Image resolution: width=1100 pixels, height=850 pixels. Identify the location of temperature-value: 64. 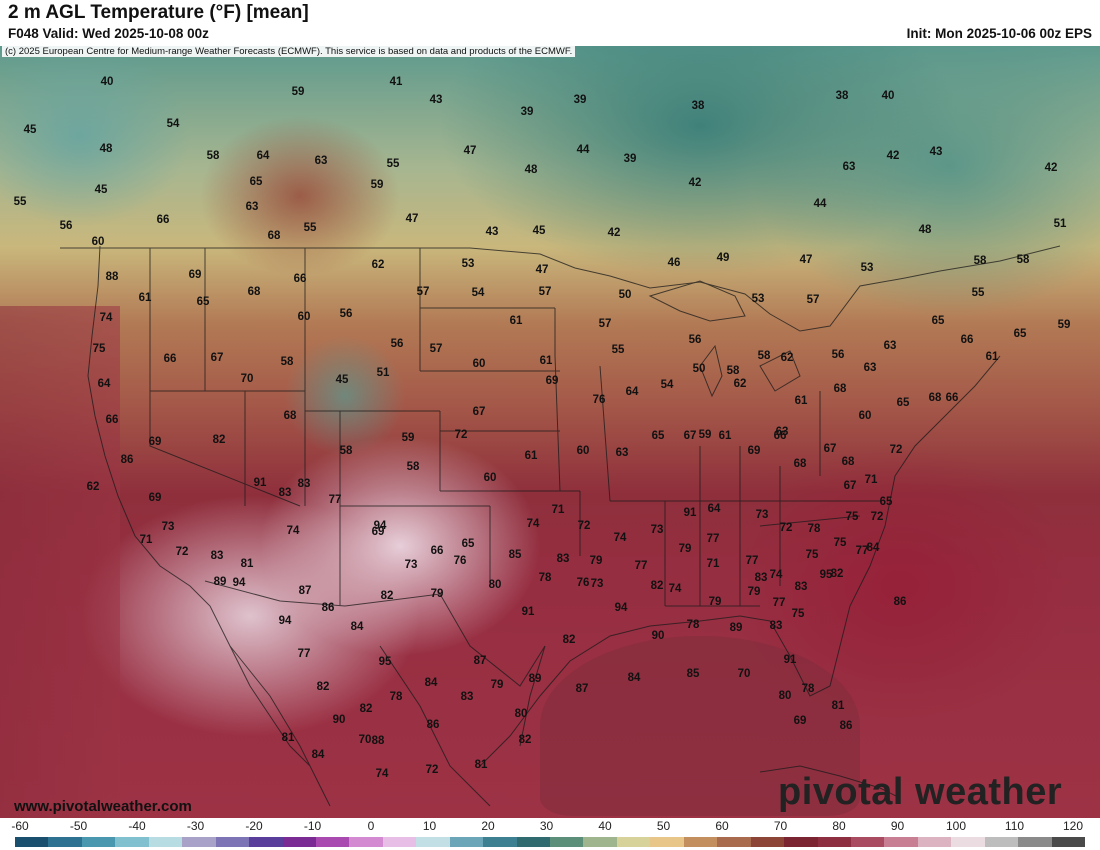
(714, 509).